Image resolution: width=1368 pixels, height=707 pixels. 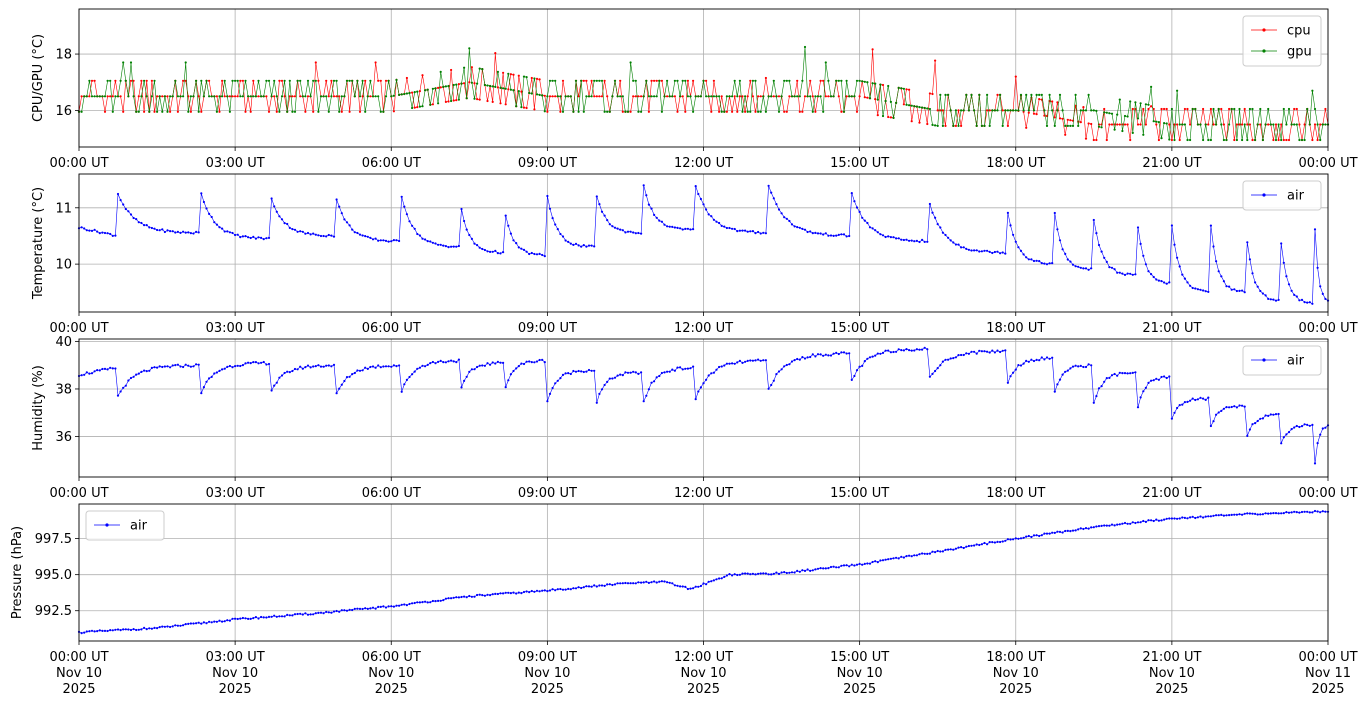 What do you see at coordinates (53, 611) in the screenshot?
I see `y-tick-label: 992.5` at bounding box center [53, 611].